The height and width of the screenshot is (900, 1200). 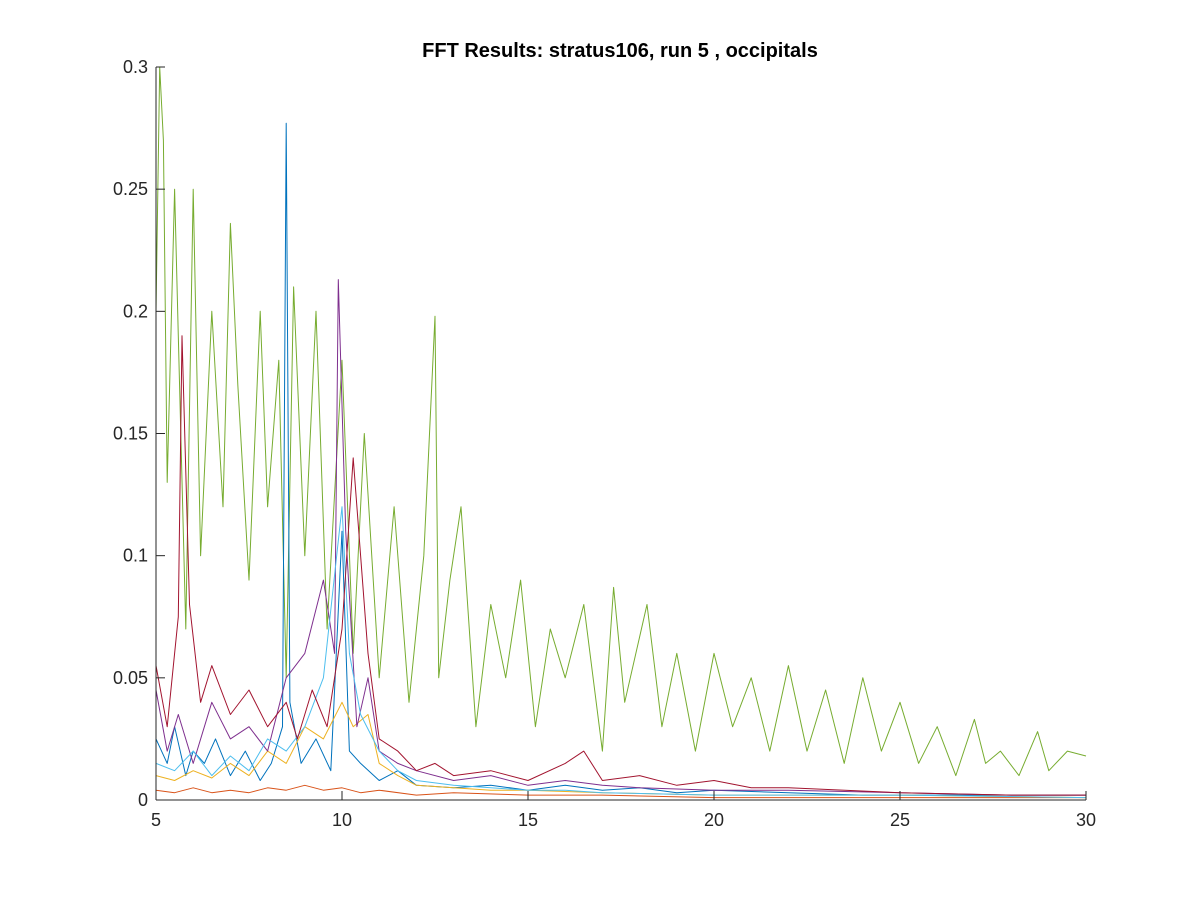 What do you see at coordinates (528, 820) in the screenshot?
I see `x-tick-label: 15` at bounding box center [528, 820].